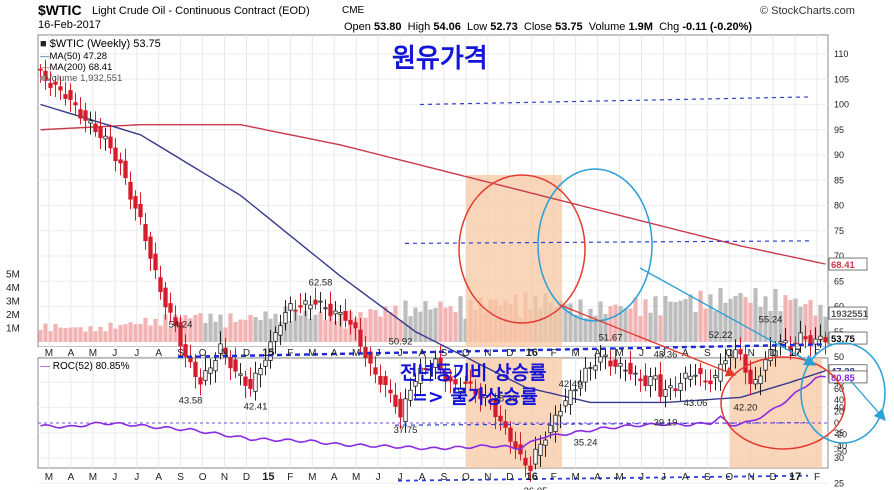 This screenshot has width=894, height=490. I want to click on roc-axis-tick: 40, so click(839, 400).